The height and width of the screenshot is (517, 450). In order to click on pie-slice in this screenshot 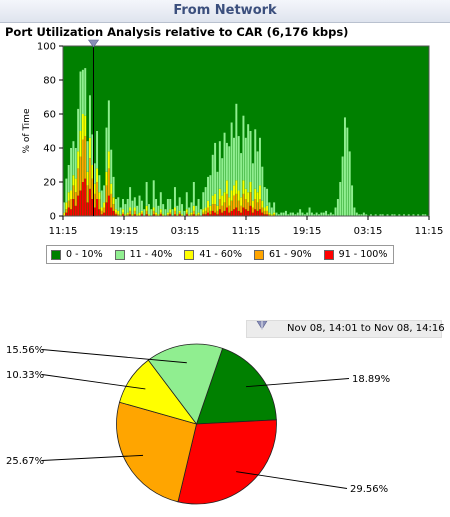, I will do `click(236, 386)`.